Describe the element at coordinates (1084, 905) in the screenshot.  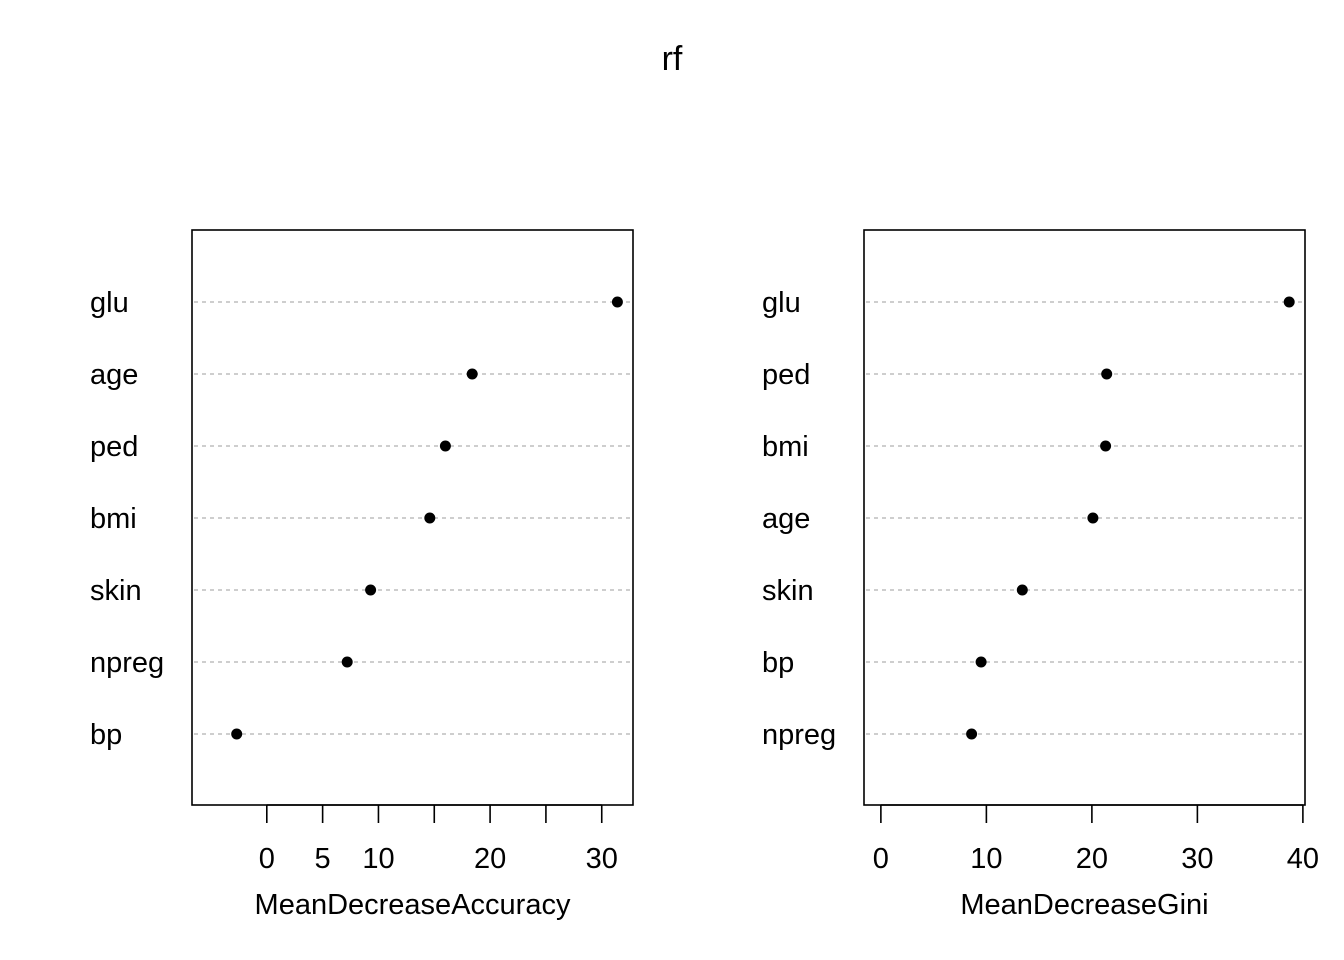
I see `x-axis-title: MeanDecreaseGini` at that location.